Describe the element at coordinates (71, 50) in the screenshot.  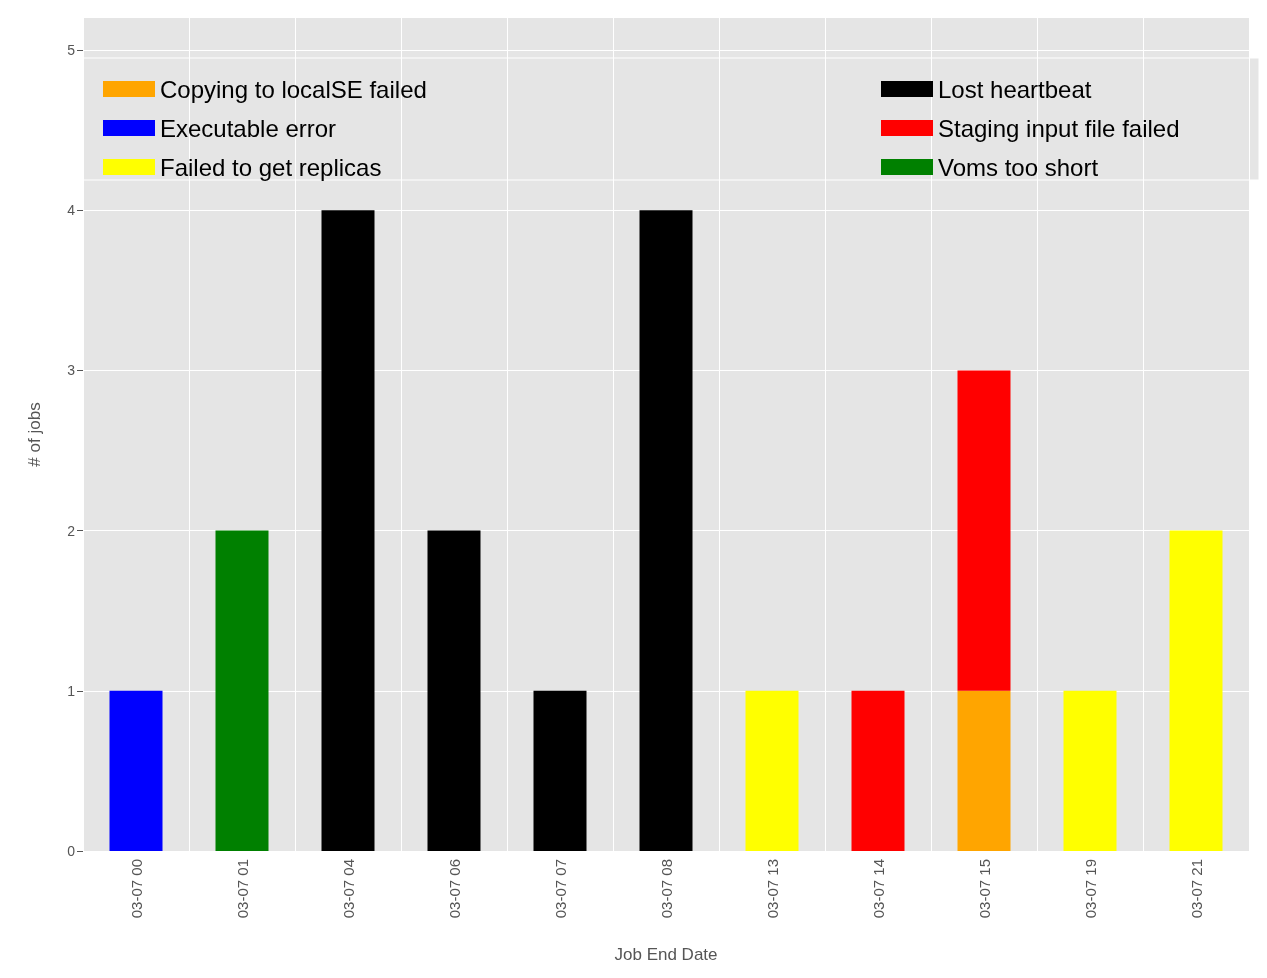
I see `y-tick-label: 5` at that location.